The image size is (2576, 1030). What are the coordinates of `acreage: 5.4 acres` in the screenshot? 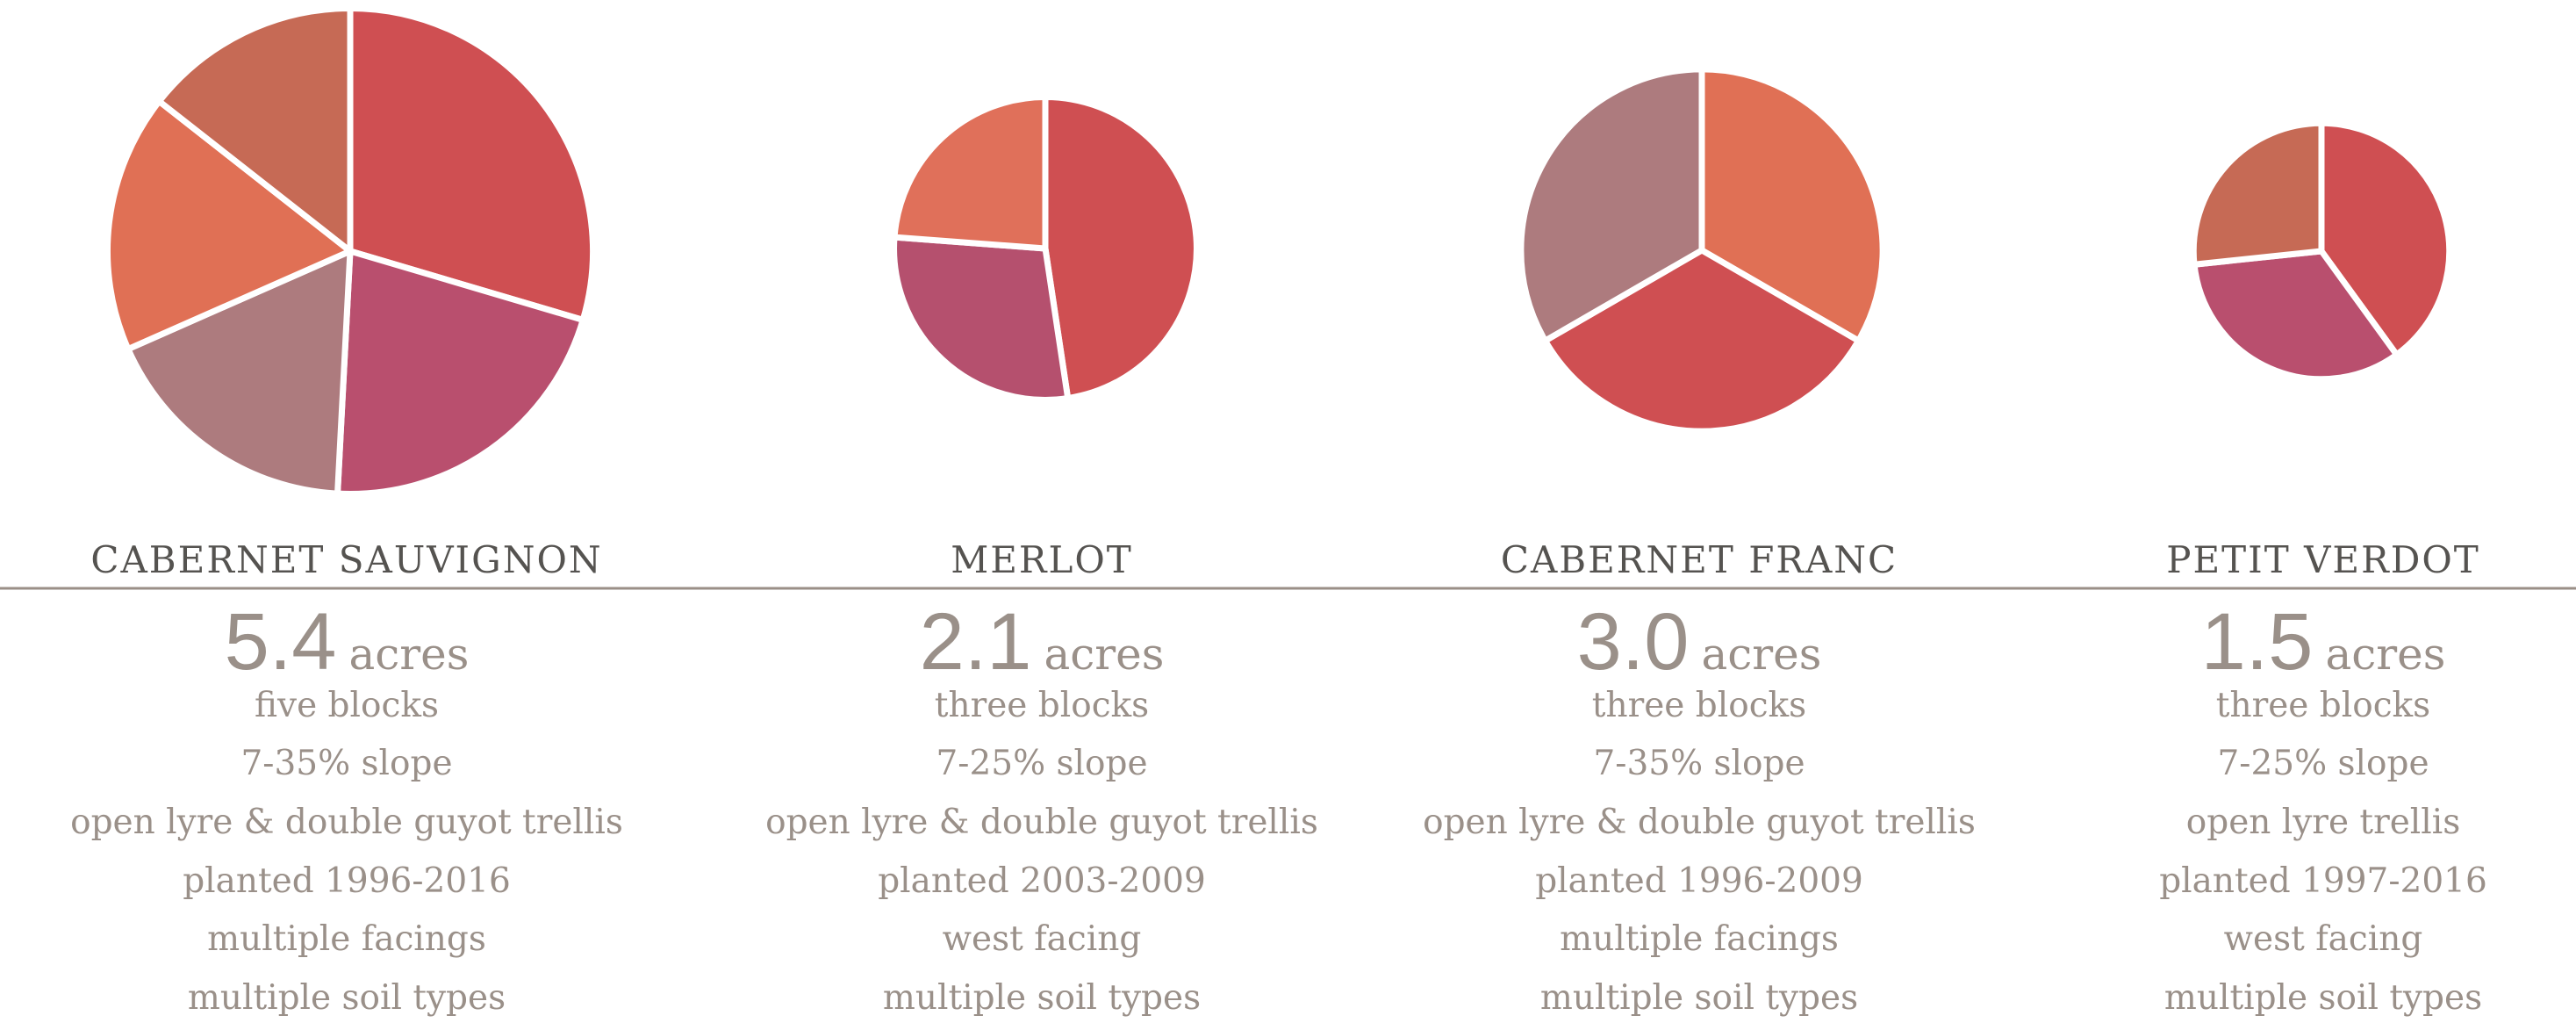 It's located at (348, 642).